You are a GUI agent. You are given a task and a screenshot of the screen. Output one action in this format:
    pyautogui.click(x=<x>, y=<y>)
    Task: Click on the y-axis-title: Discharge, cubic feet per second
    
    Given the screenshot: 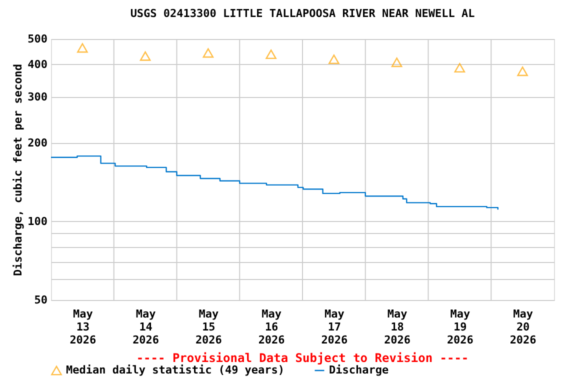 What is the action you would take?
    pyautogui.click(x=18, y=170)
    